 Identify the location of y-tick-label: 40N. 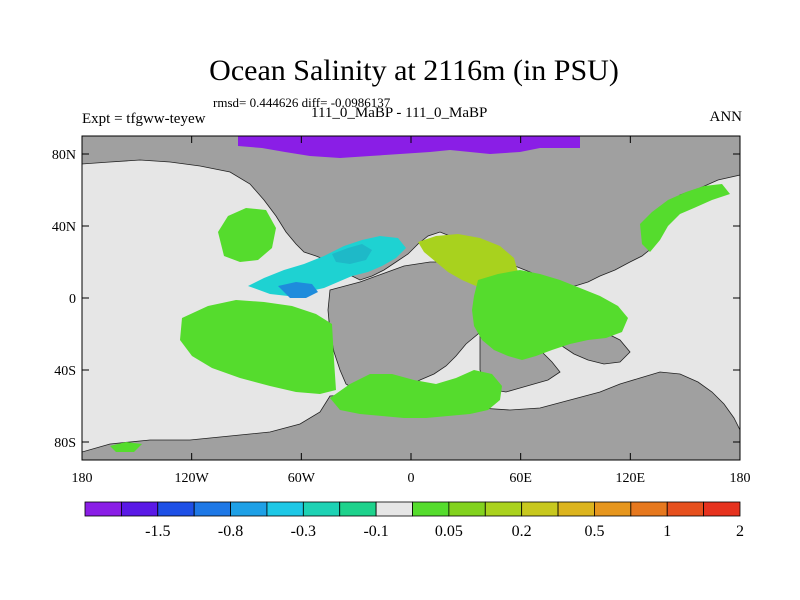
(64, 227).